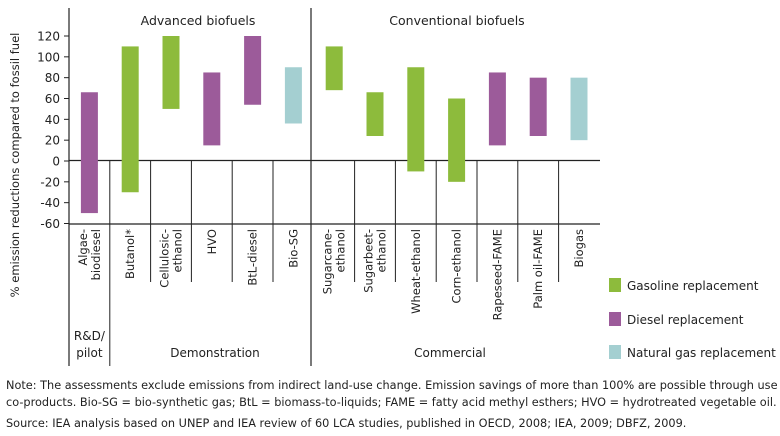 The image size is (780, 436). I want to click on bar-palm-oil-fame, so click(538, 106).